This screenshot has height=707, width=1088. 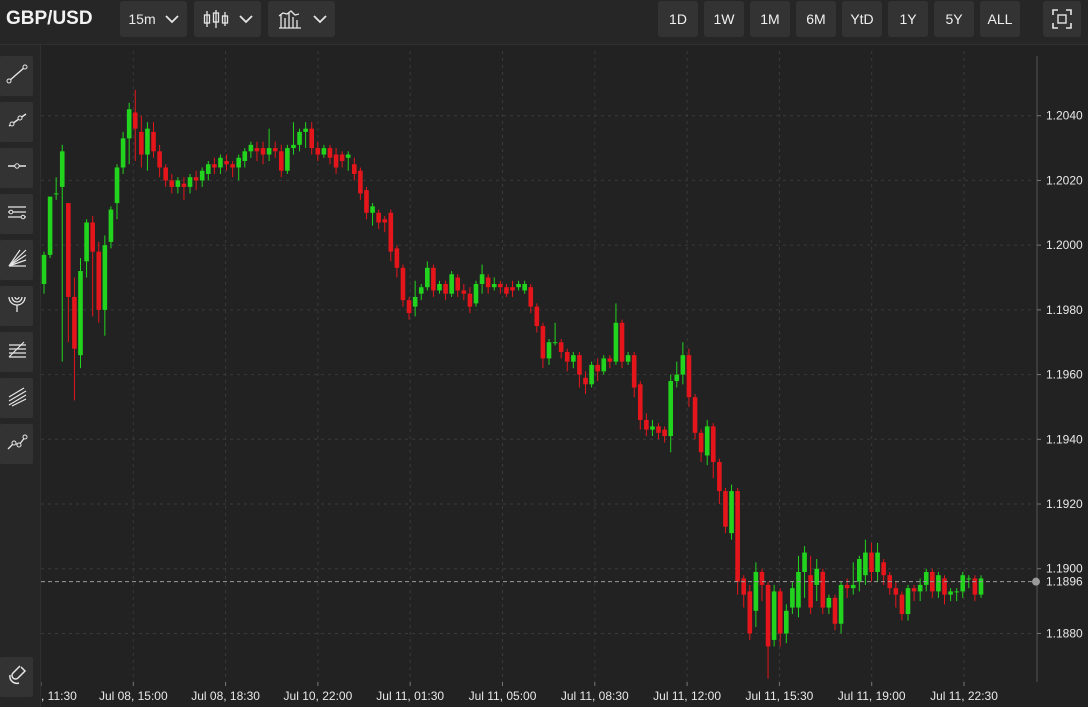 What do you see at coordinates (153, 19) in the screenshot?
I see `interval-select: 15m` at bounding box center [153, 19].